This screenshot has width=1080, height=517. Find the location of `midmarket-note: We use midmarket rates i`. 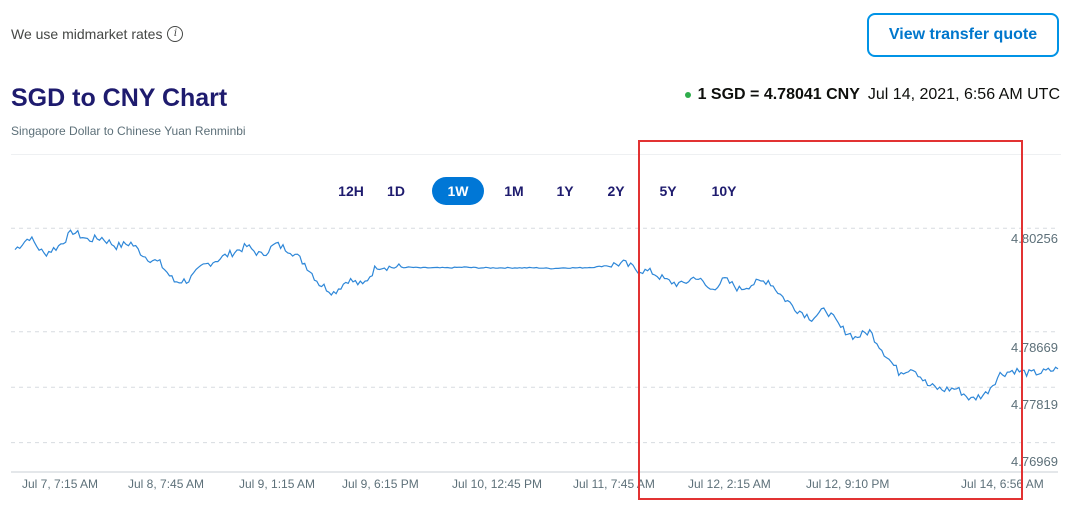

midmarket-note: We use midmarket rates i is located at coordinates (97, 34).